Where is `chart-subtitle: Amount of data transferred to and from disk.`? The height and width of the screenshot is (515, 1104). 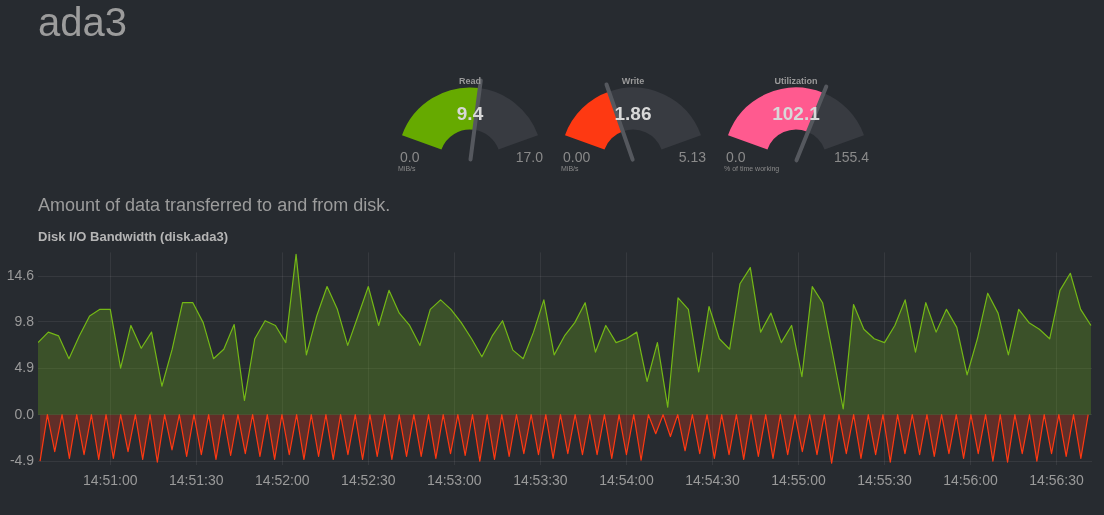
chart-subtitle: Amount of data transferred to and from disk. is located at coordinates (214, 205).